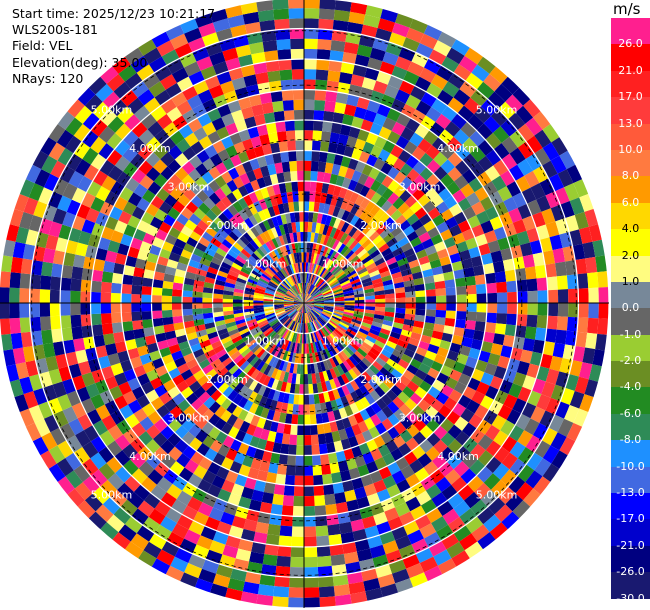 The width and height of the screenshot is (650, 610). I want to click on colorbar-tick-label: 10.0, so click(630, 149).